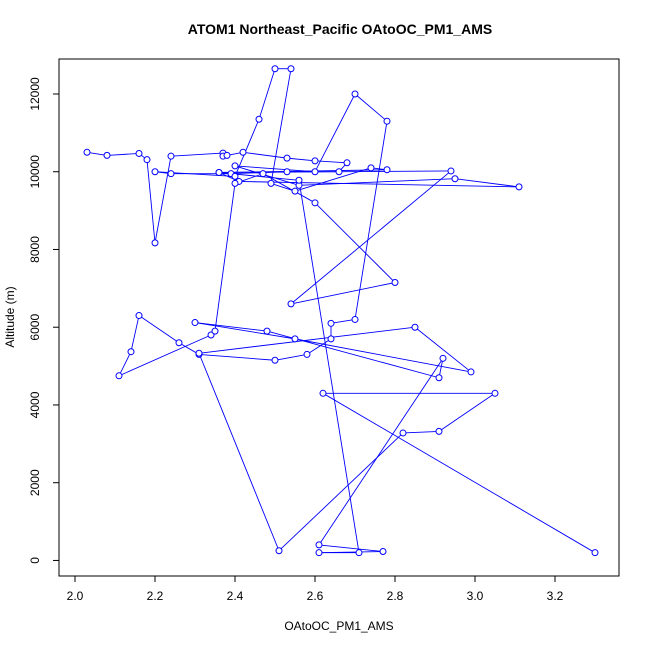  I want to click on y-tick-label: 8000, so click(35, 249).